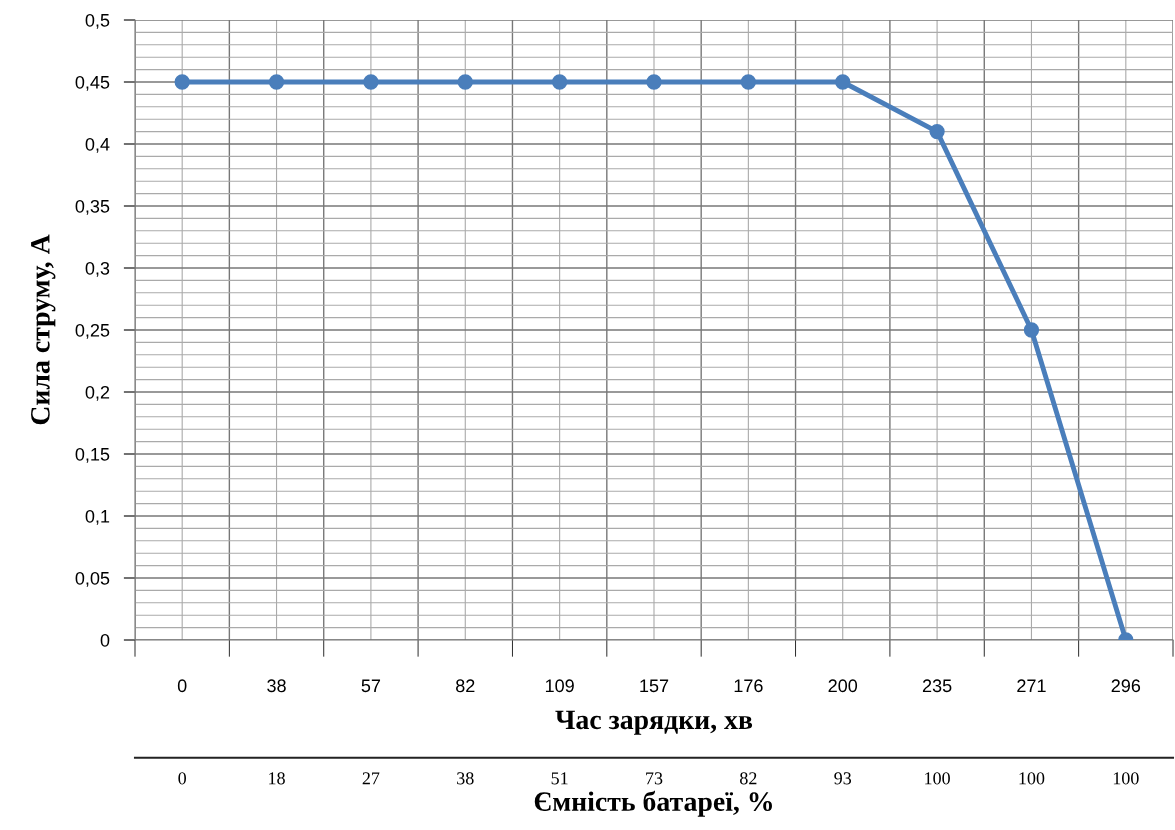 The height and width of the screenshot is (830, 1175). Describe the element at coordinates (92, 207) in the screenshot. I see `y-tick-label: 0,35` at that location.